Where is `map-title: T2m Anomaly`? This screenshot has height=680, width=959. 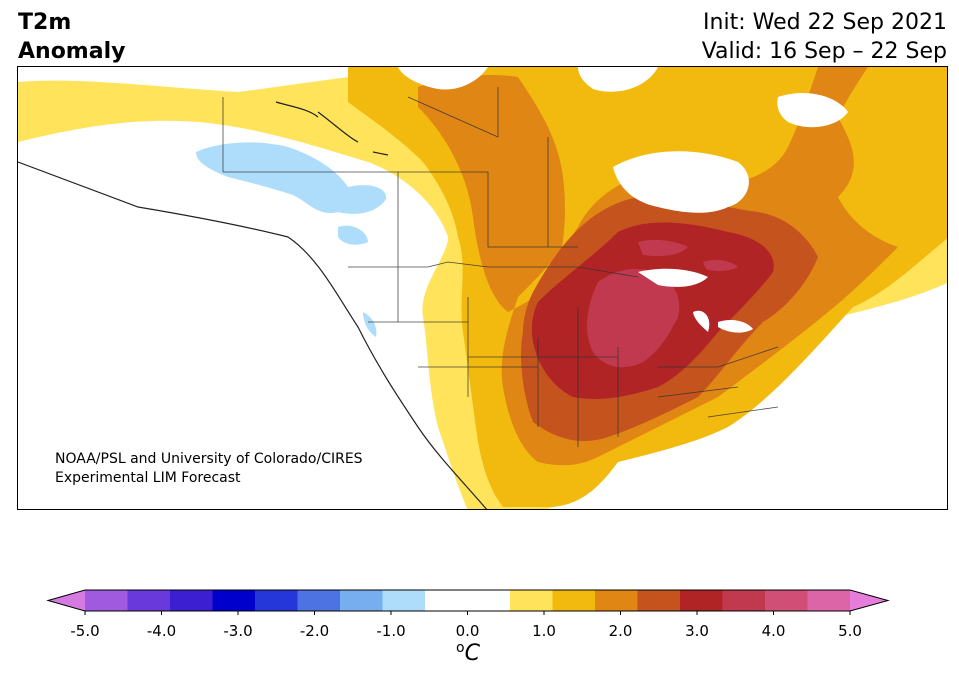
map-title: T2m Anomaly is located at coordinates (72, 37).